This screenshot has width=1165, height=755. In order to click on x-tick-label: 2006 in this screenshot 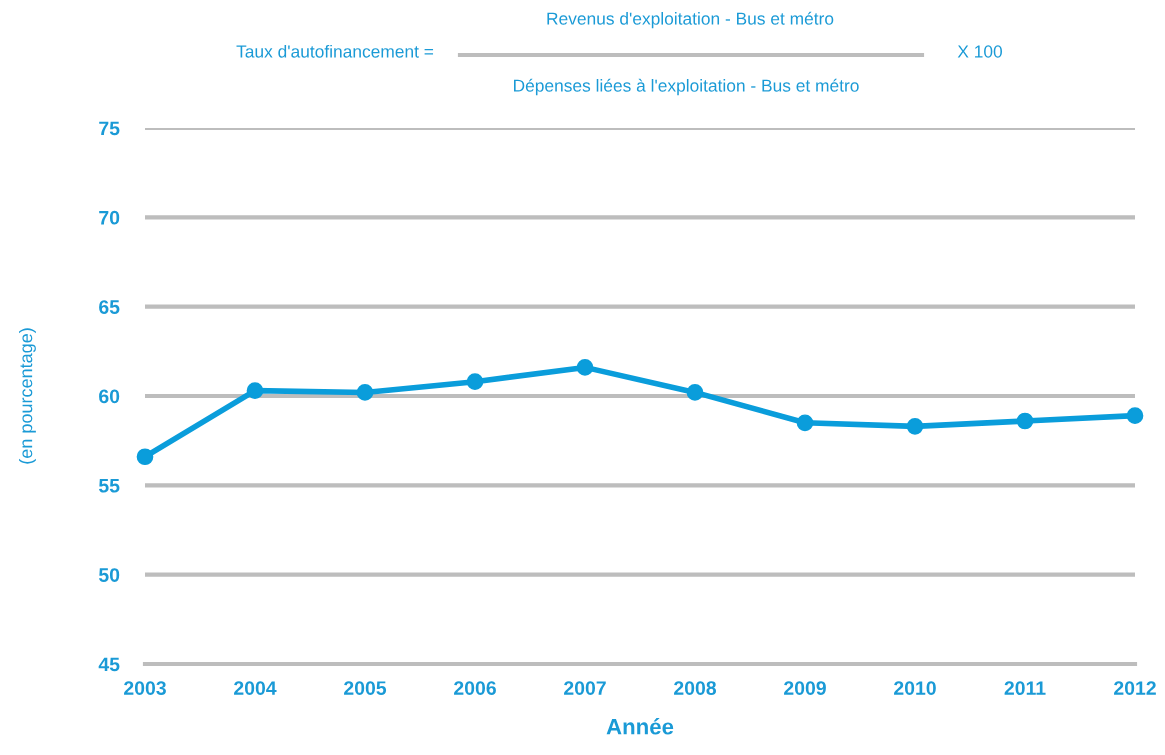, I will do `click(475, 688)`.